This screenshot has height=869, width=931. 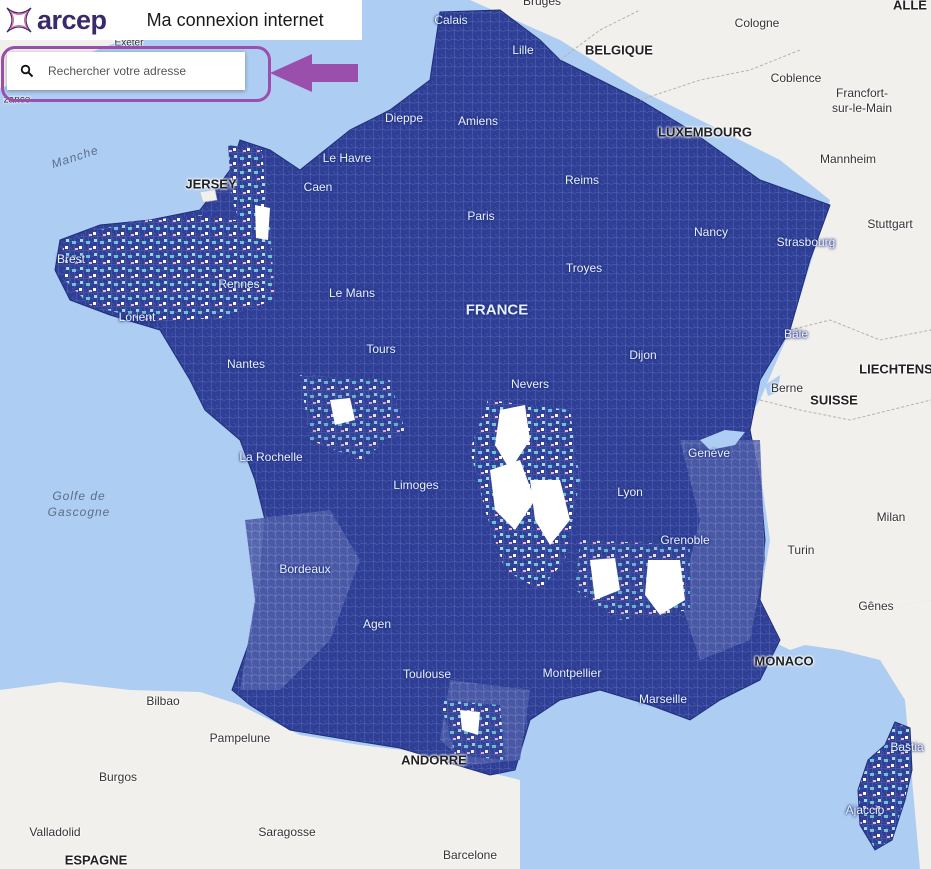 What do you see at coordinates (862, 93) in the screenshot?
I see `city-label-frankfurt: Francfort-` at bounding box center [862, 93].